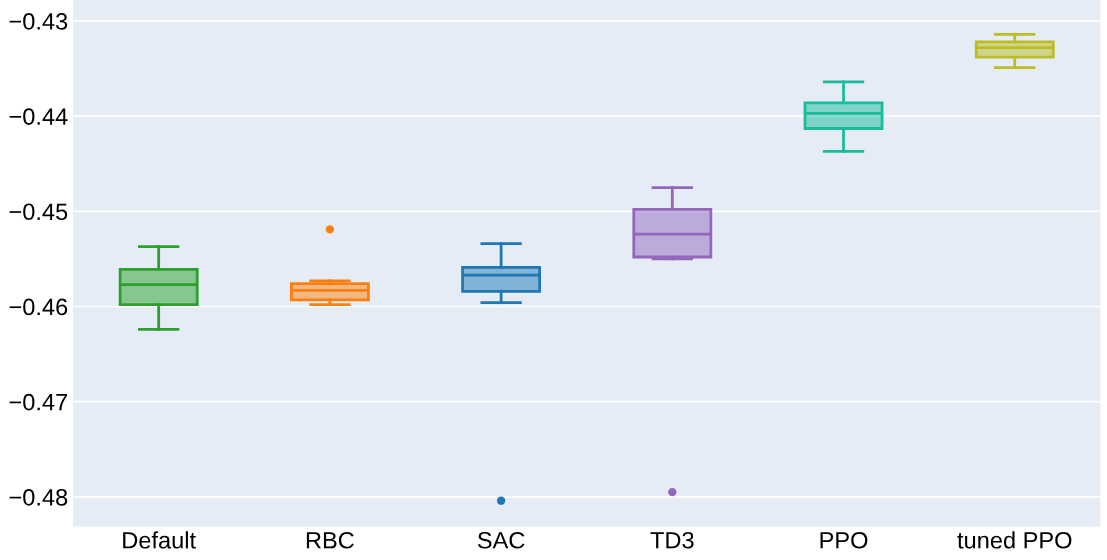  What do you see at coordinates (330, 540) in the screenshot?
I see `x-tick-label: RBC` at bounding box center [330, 540].